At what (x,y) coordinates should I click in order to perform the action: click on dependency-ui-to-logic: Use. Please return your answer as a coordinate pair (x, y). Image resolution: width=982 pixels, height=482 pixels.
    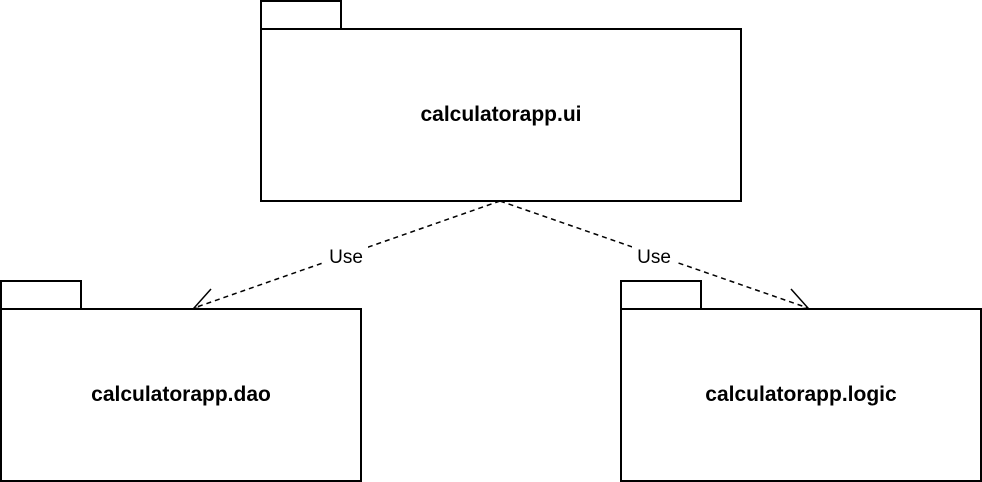
    Looking at the image, I should click on (654, 256).